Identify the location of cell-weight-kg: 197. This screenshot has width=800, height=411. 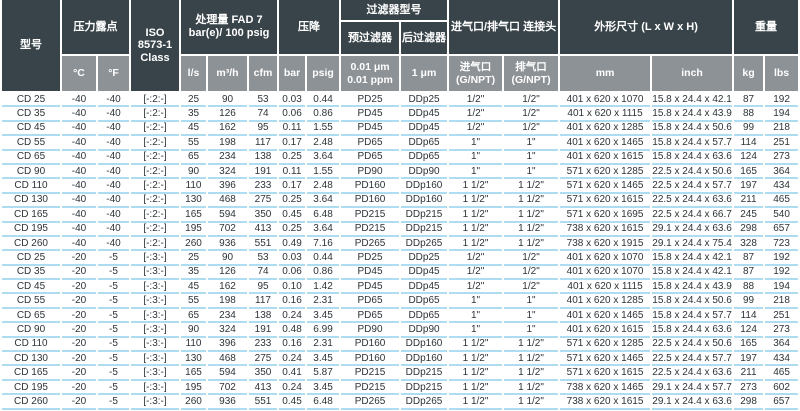
(749, 359).